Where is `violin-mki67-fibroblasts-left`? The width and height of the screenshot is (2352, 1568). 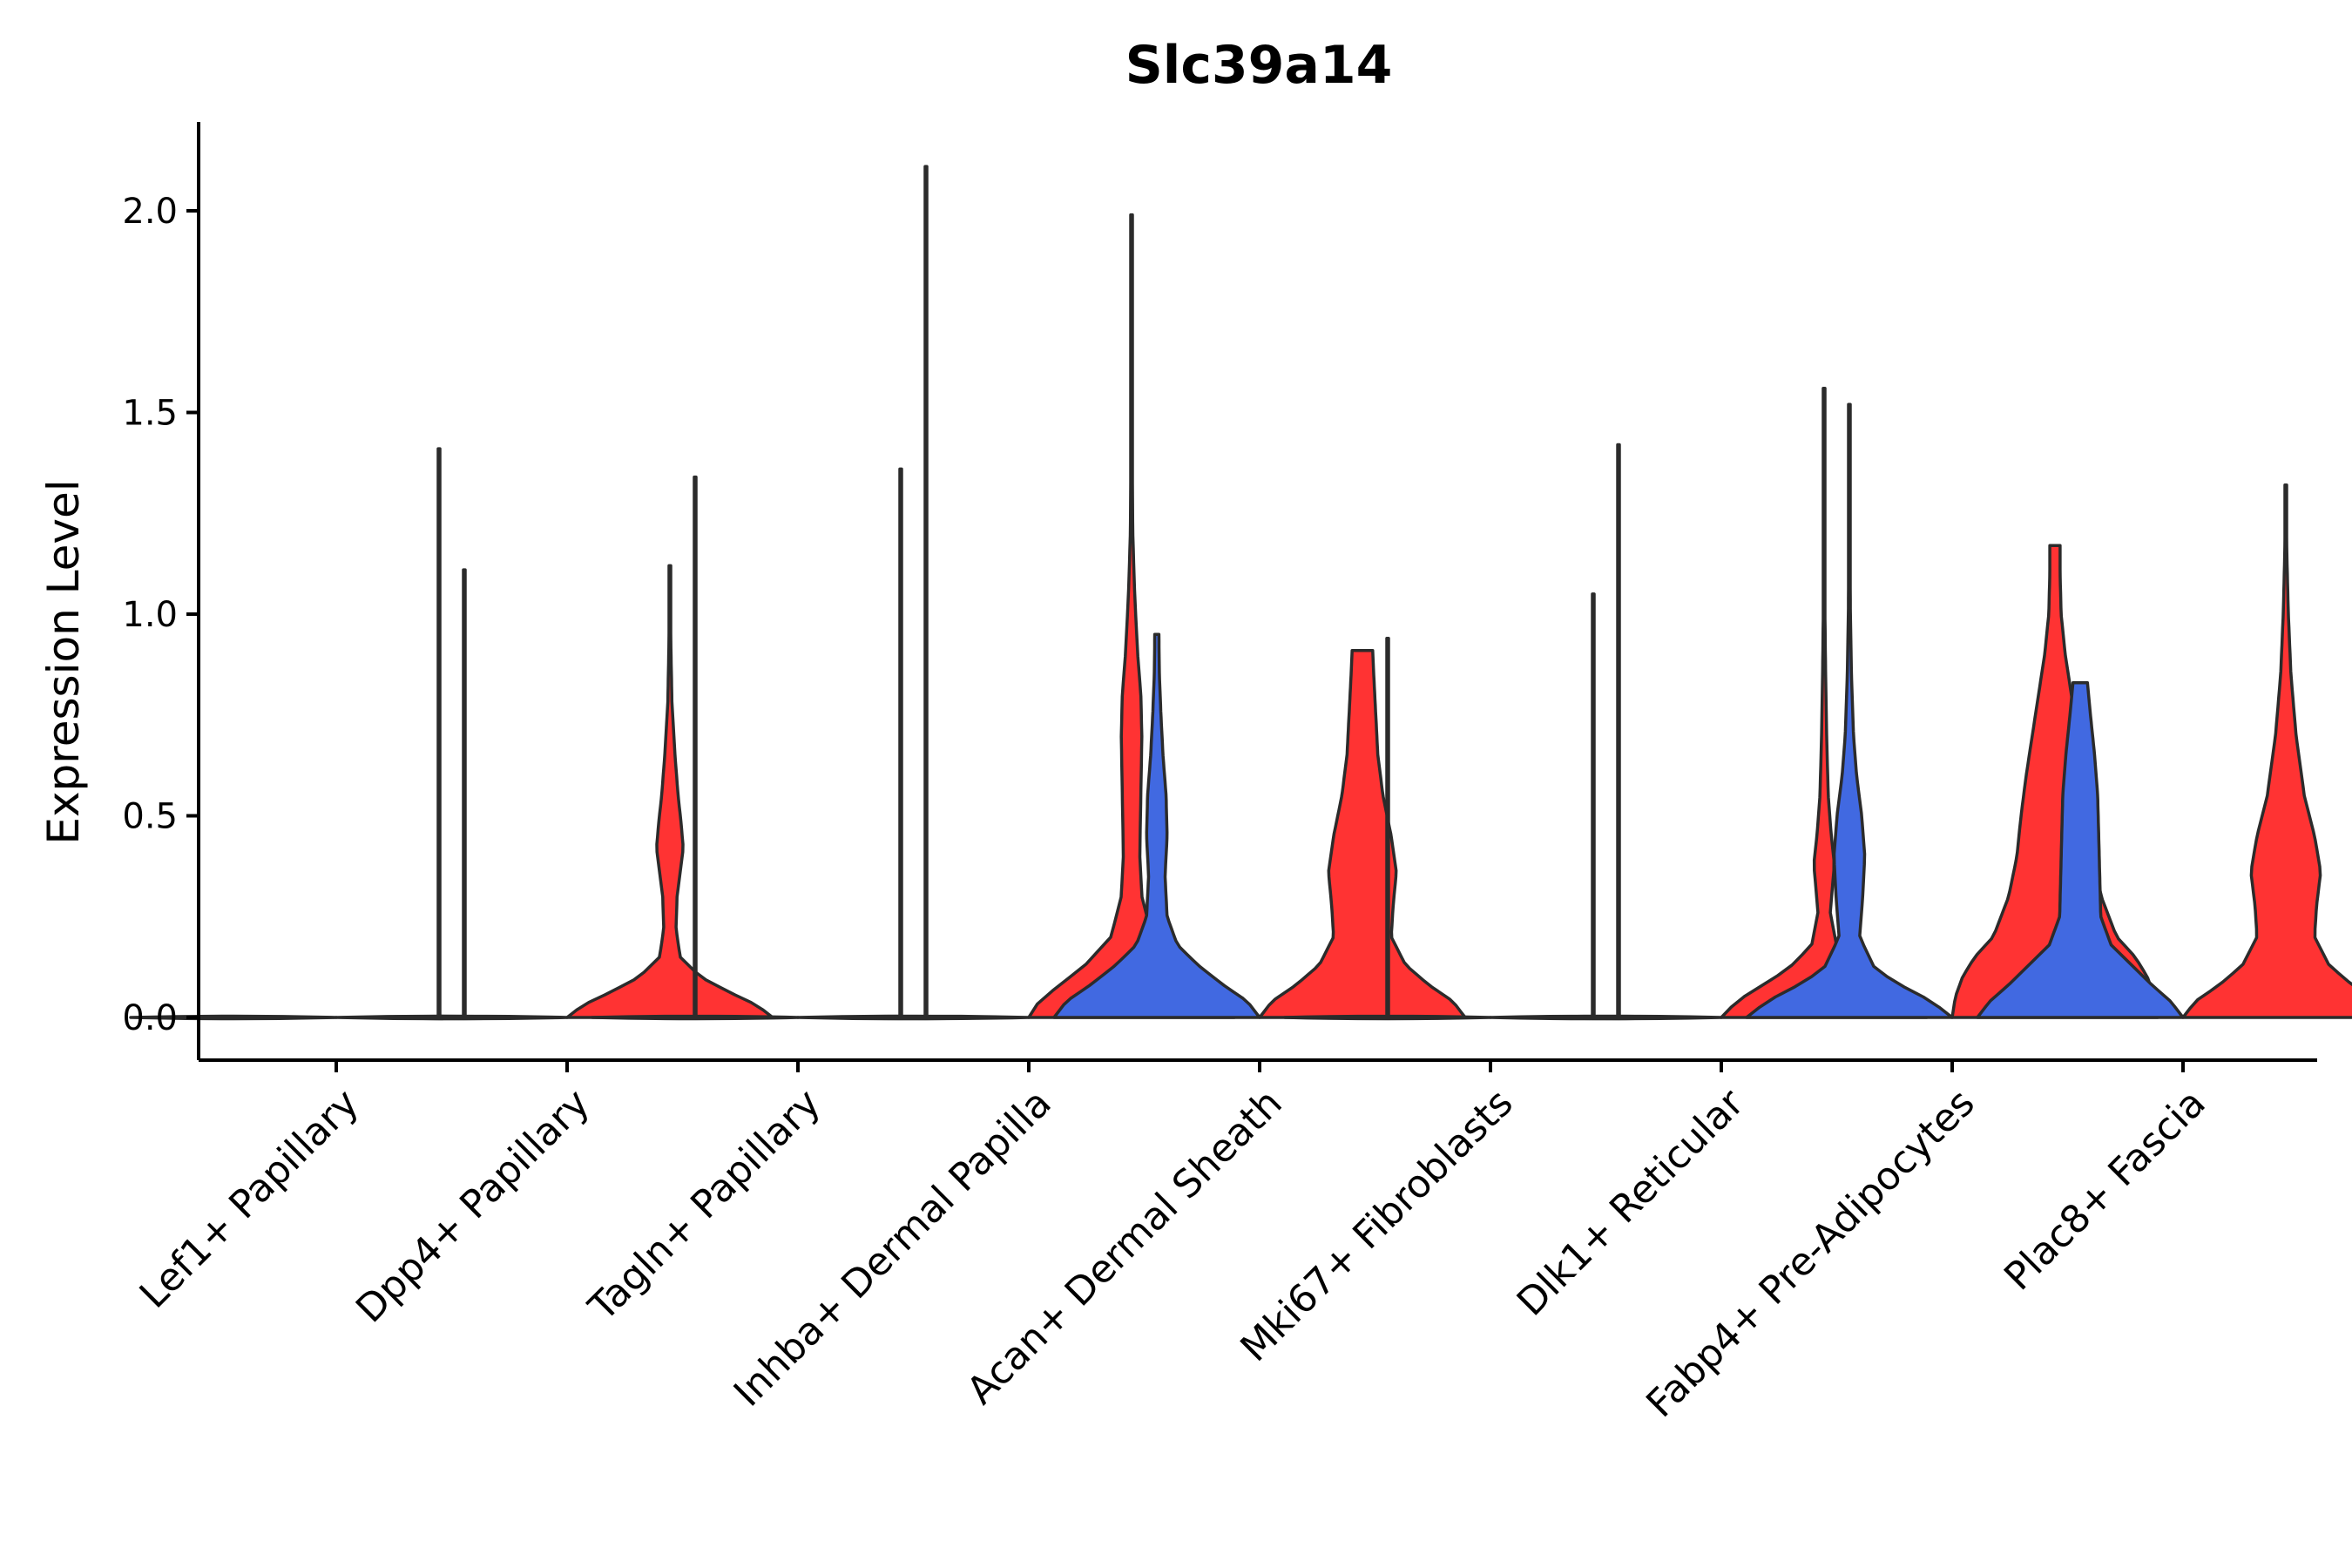
violin-mki67-fibroblasts-left is located at coordinates (1388, 829).